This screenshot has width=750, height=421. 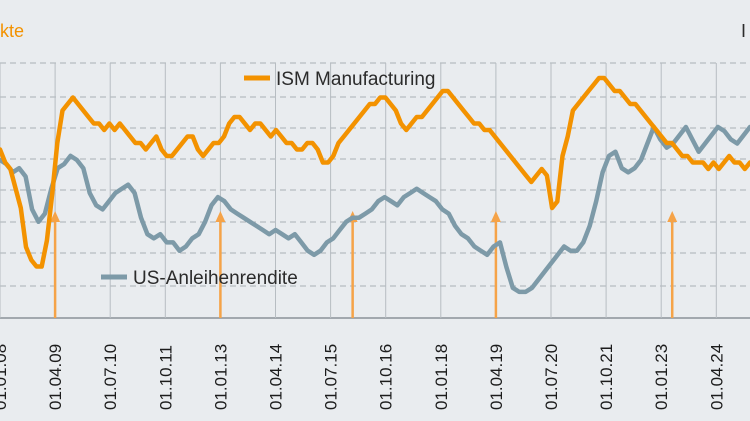 I want to click on x-tick-label: 01.07.20, so click(x=551, y=377).